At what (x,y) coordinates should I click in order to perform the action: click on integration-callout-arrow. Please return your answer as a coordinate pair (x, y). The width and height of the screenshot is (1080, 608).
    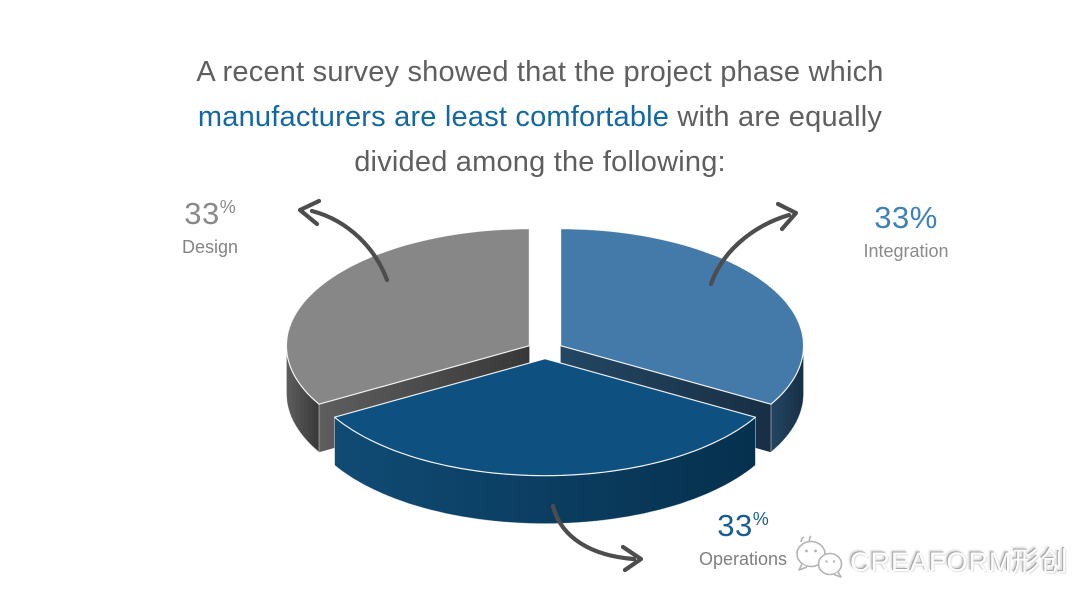
    Looking at the image, I should click on (753, 244).